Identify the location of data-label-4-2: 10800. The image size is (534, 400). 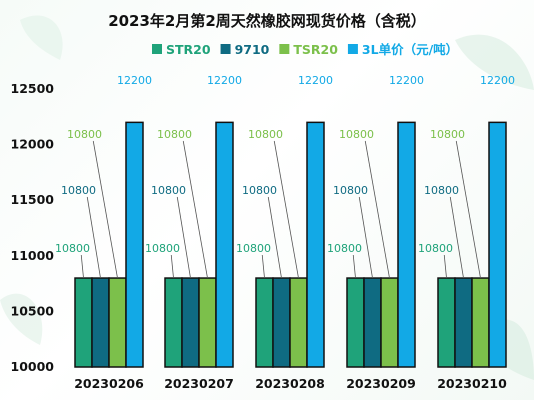
(447, 134).